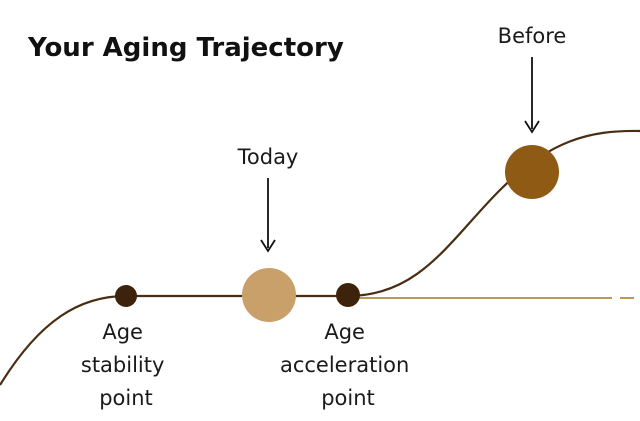 This screenshot has height=421, width=640. Describe the element at coordinates (126, 398) in the screenshot. I see `age-stability-label-line-3: point` at that location.